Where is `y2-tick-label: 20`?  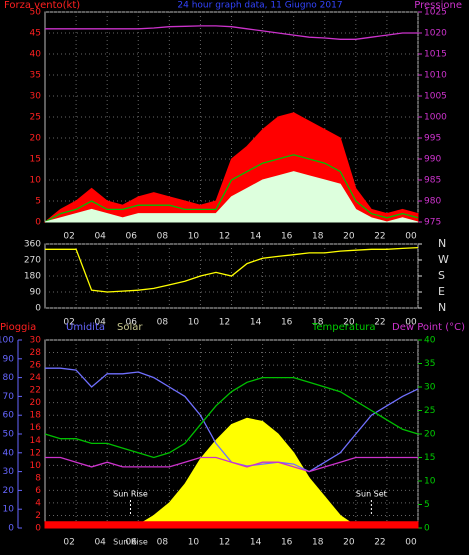 y2-tick-label: 20 is located at coordinates (430, 435).